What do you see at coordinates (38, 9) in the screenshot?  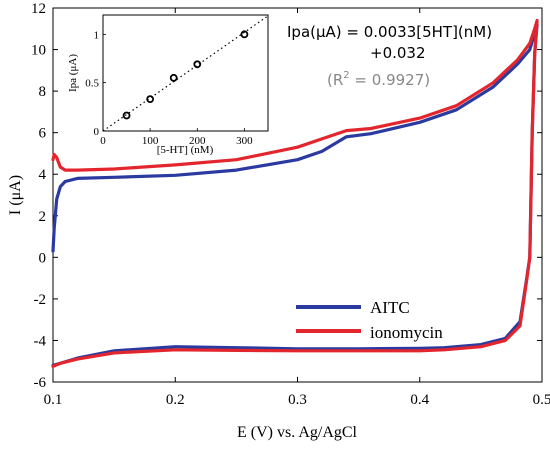 I see `main-y-tick-label: 12` at bounding box center [38, 9].